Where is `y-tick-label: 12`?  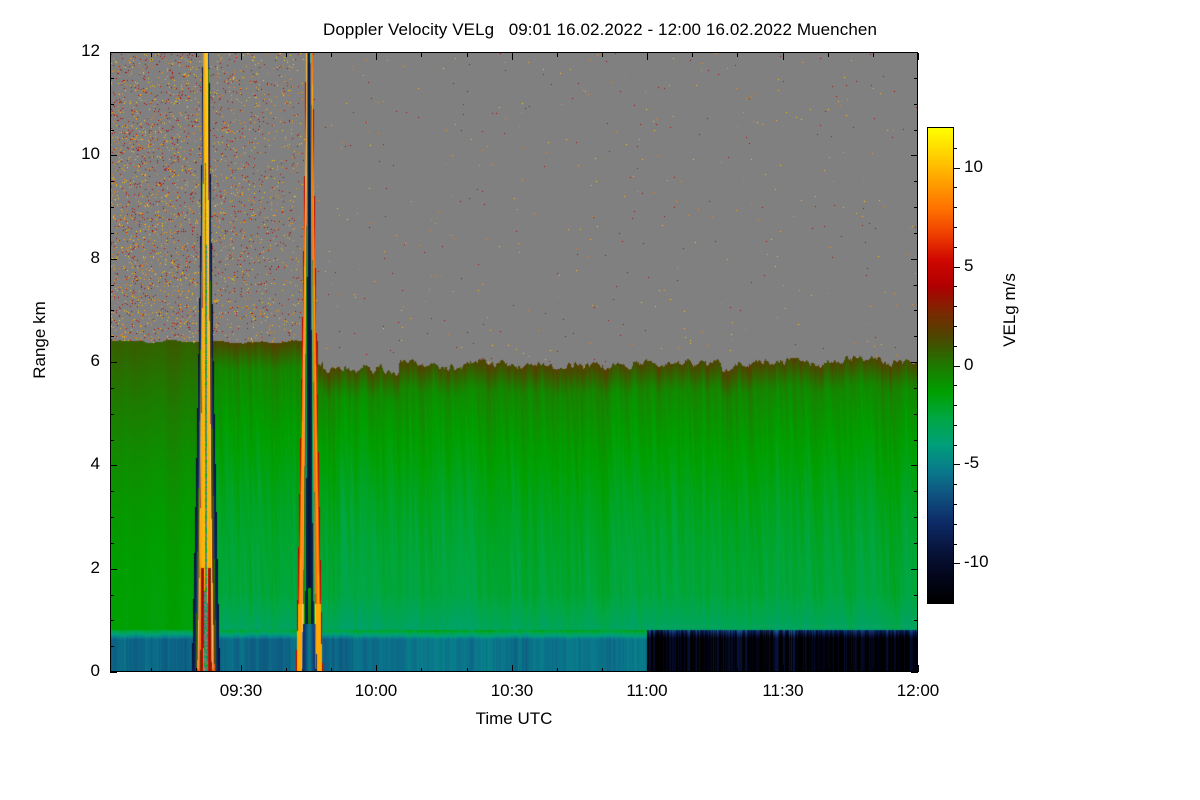 y-tick-label: 12 is located at coordinates (90, 50).